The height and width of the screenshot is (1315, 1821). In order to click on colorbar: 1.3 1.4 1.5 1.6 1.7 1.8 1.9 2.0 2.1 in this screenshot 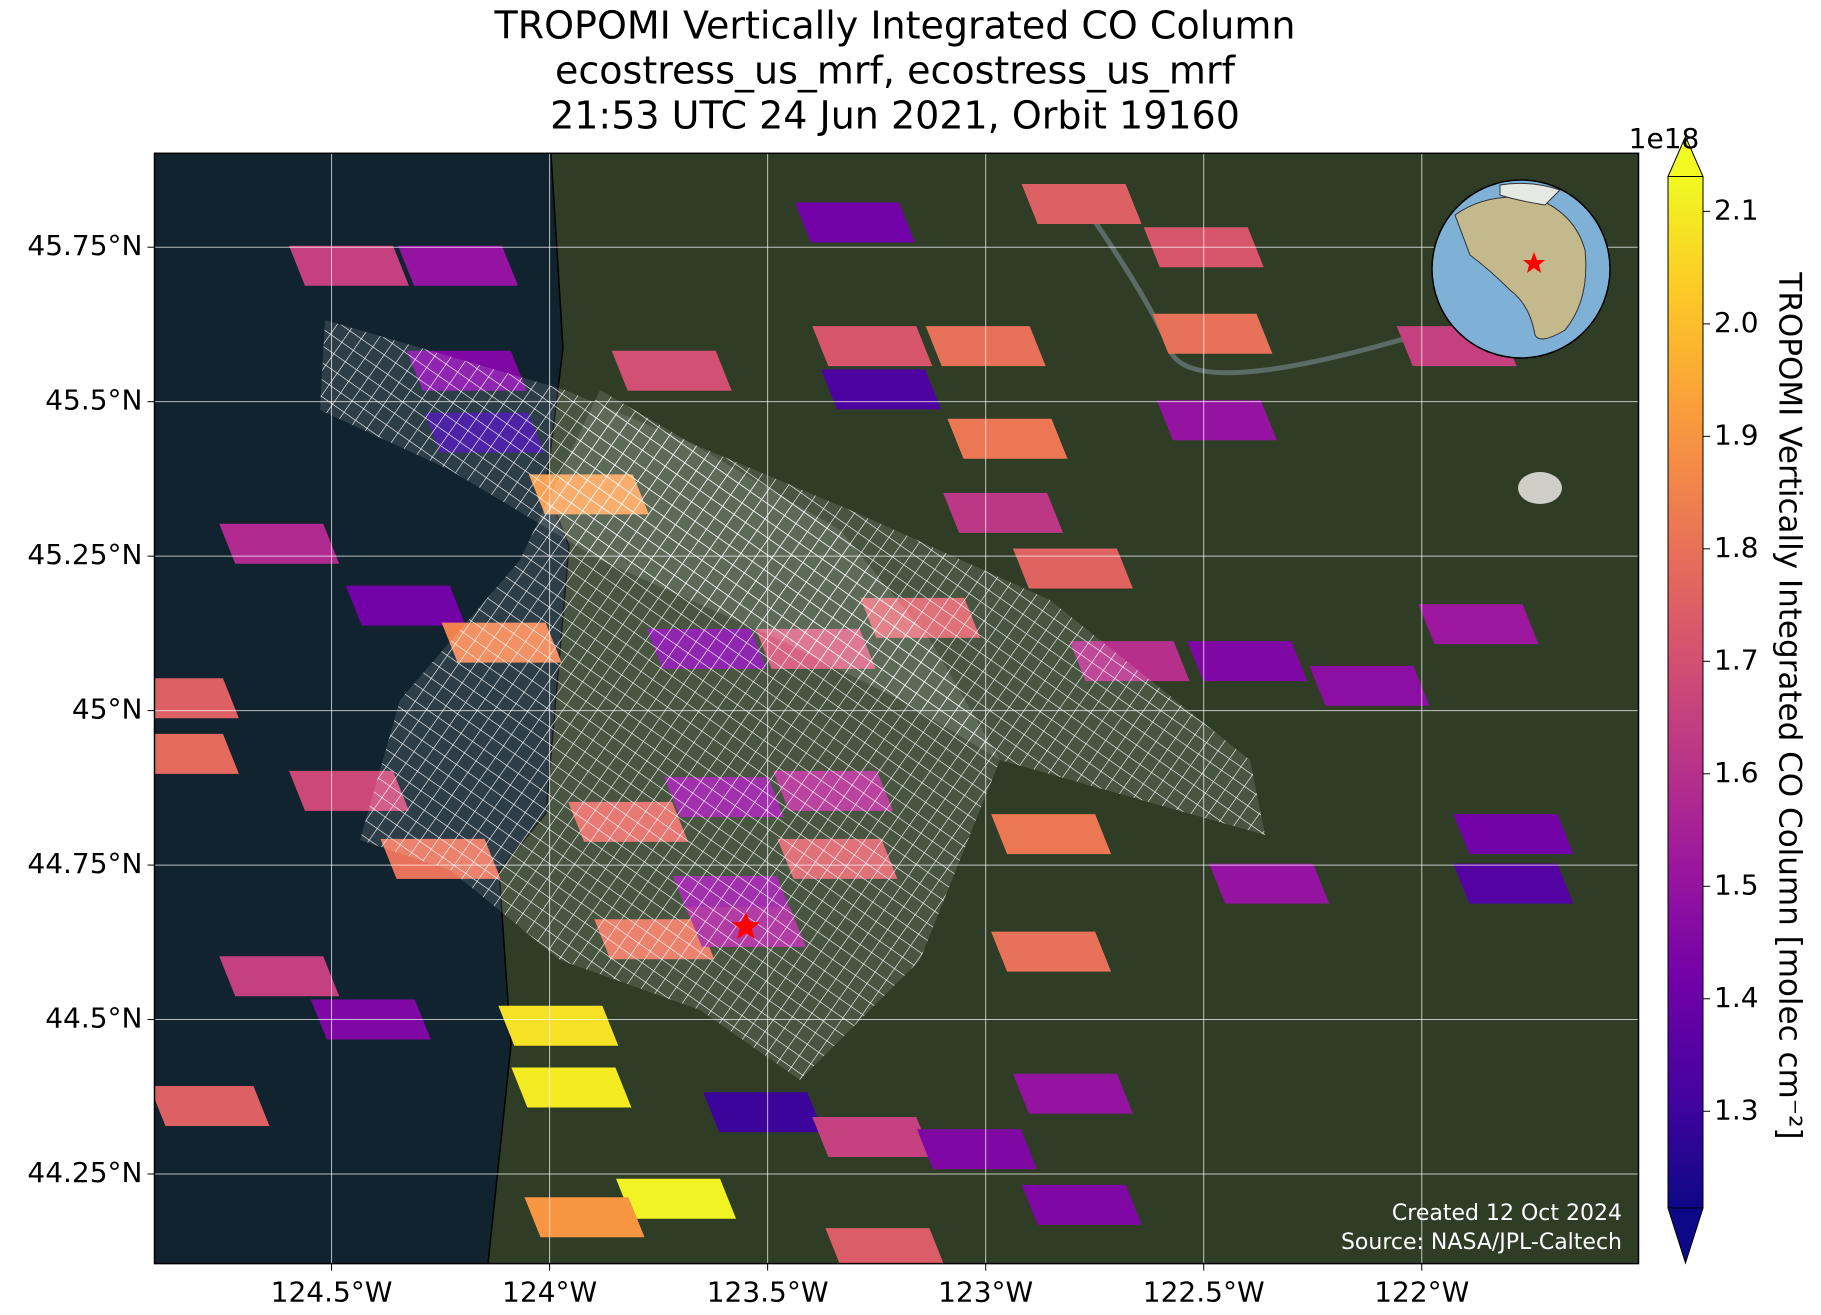, I will do `click(1713, 700)`.